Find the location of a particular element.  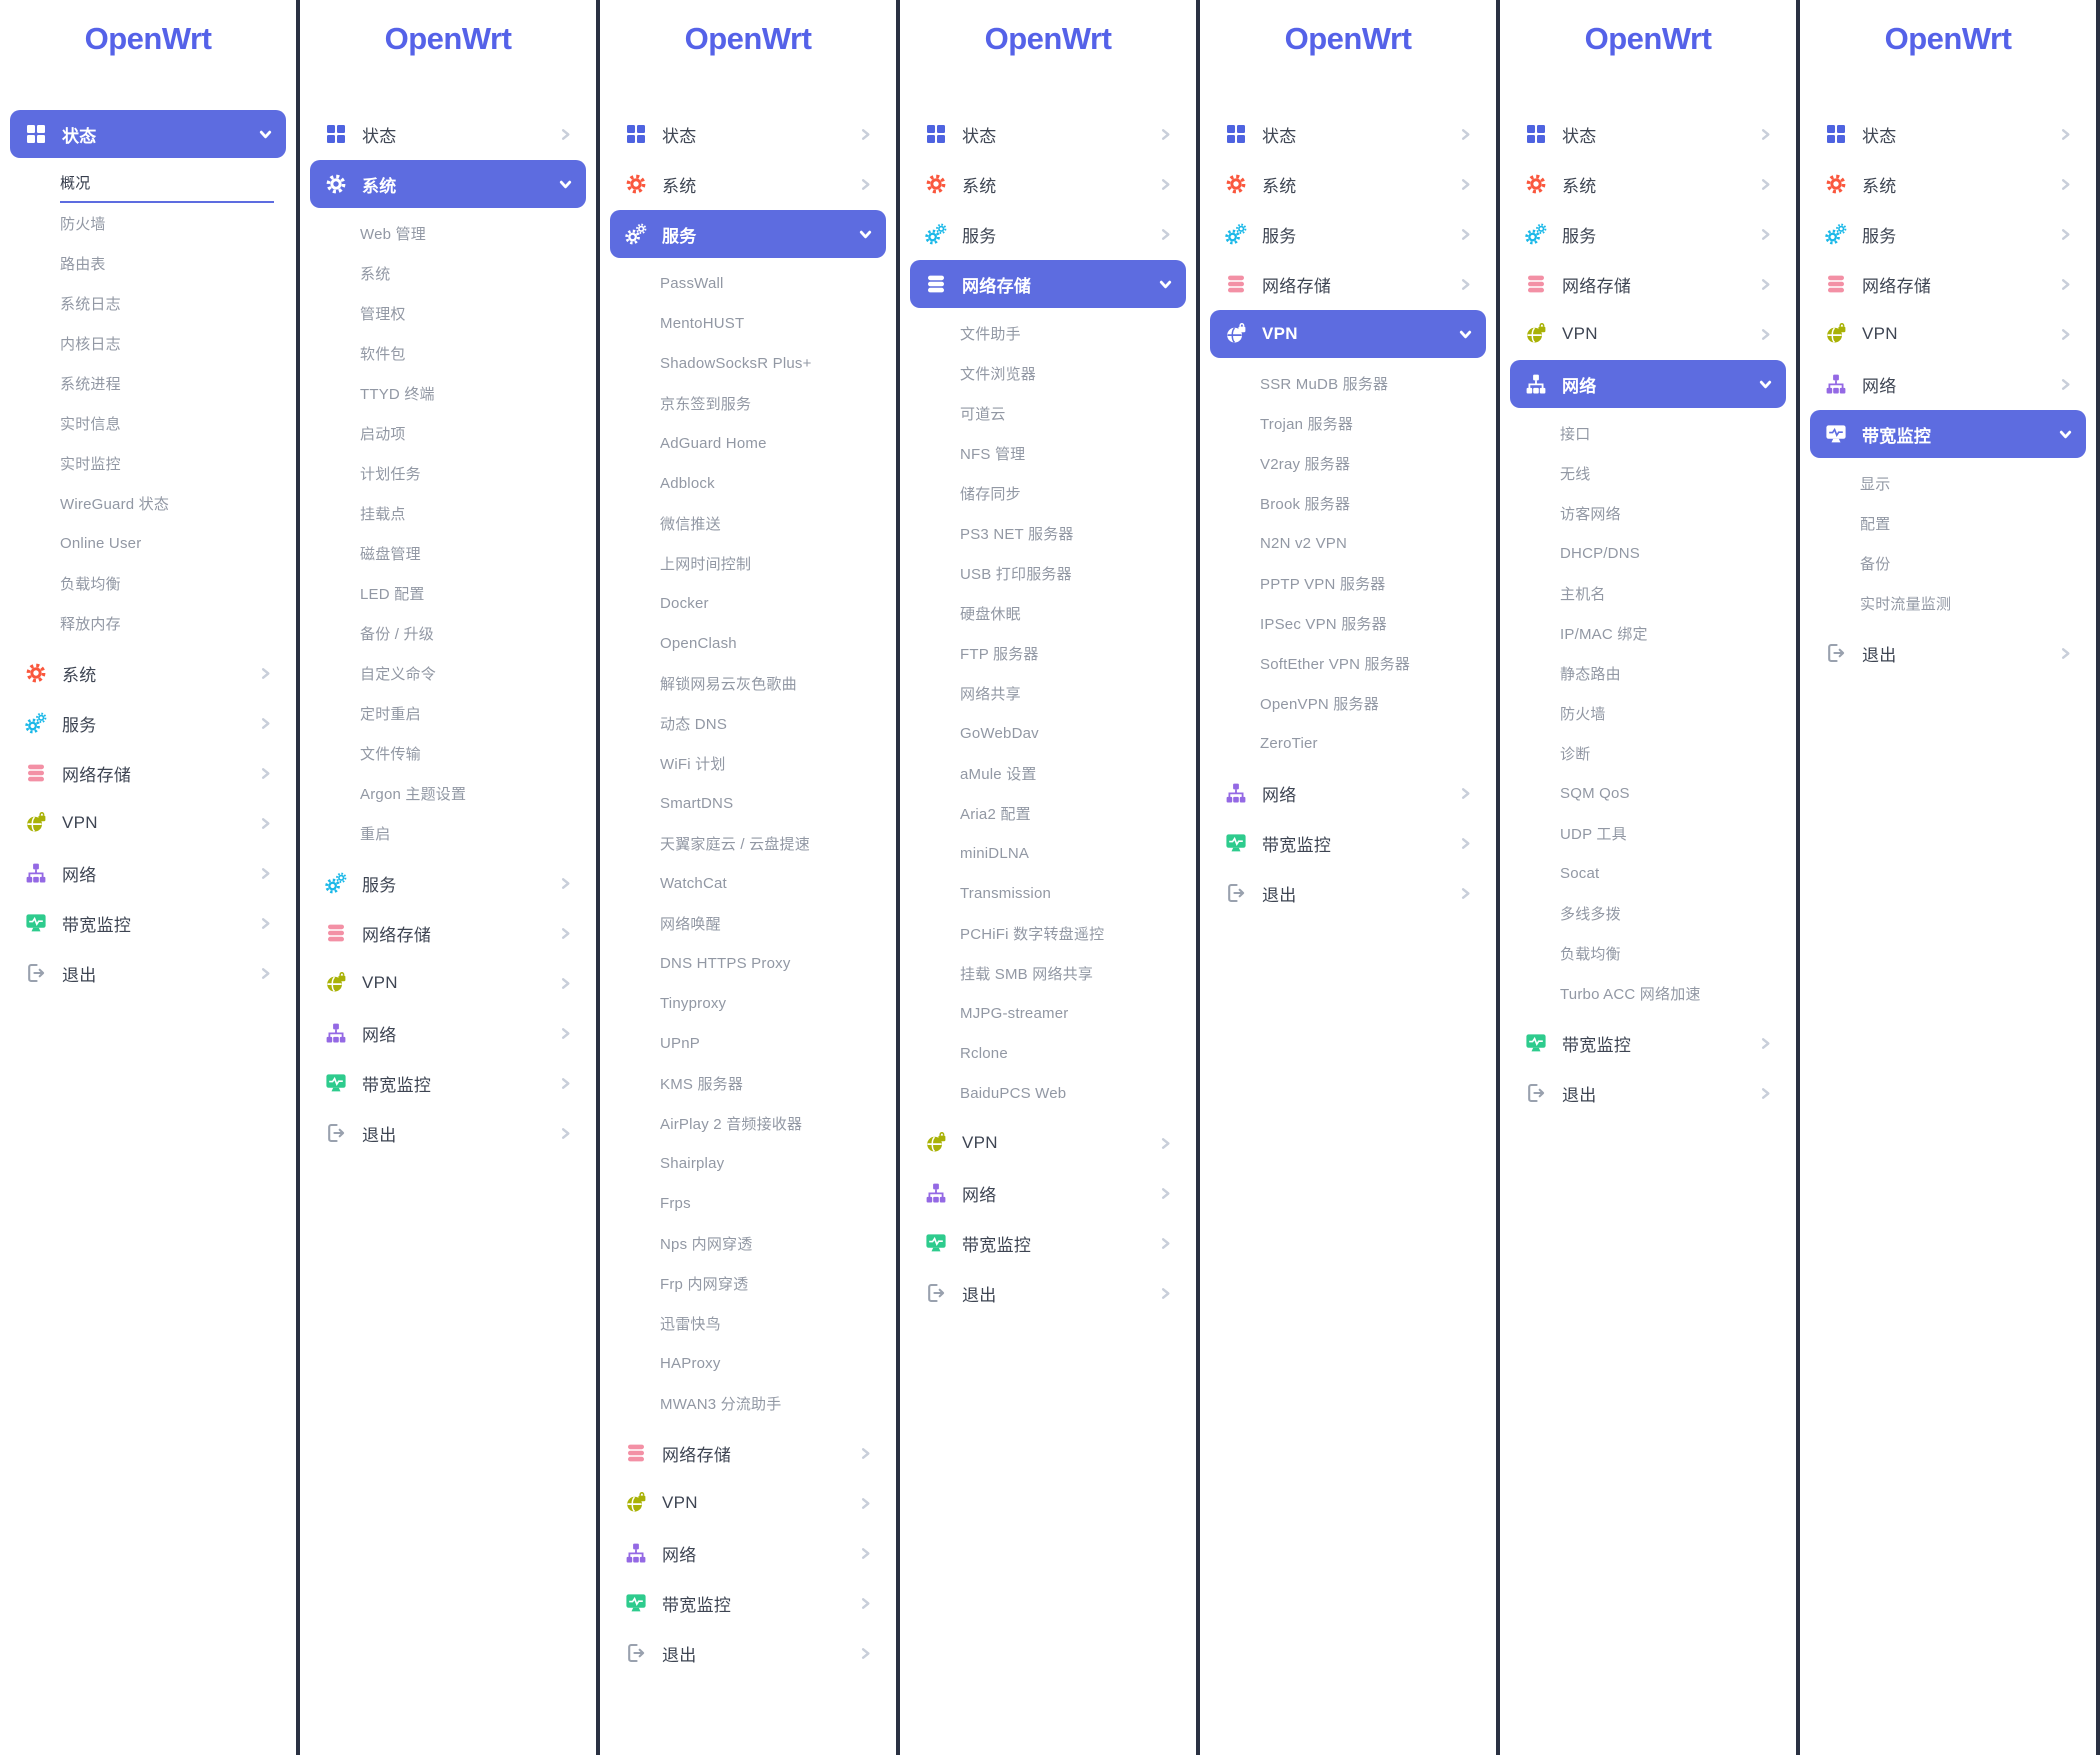

submenu-item: V2ray 服务器 is located at coordinates (1367, 463).